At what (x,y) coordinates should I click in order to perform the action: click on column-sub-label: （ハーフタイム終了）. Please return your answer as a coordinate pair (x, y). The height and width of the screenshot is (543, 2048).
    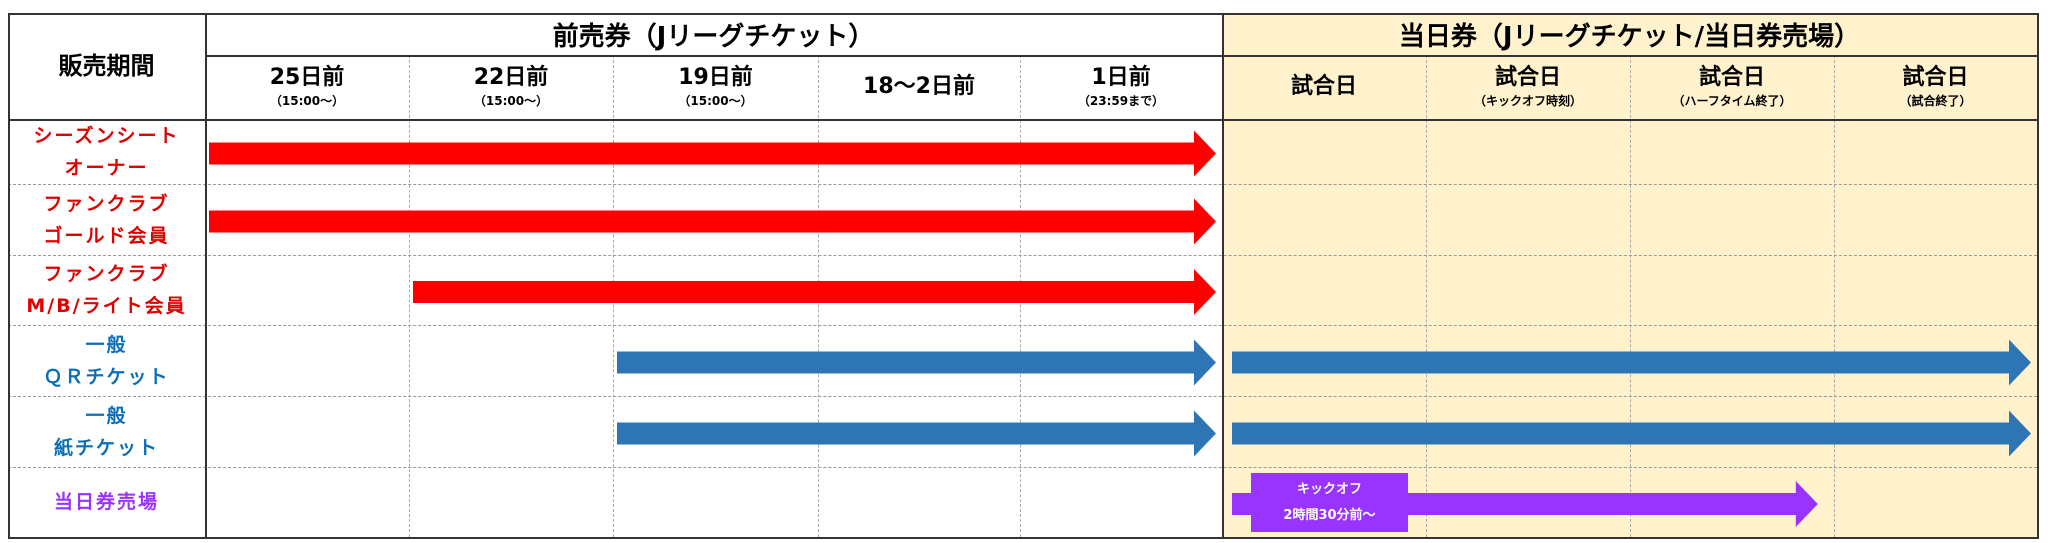
    Looking at the image, I should click on (1732, 101).